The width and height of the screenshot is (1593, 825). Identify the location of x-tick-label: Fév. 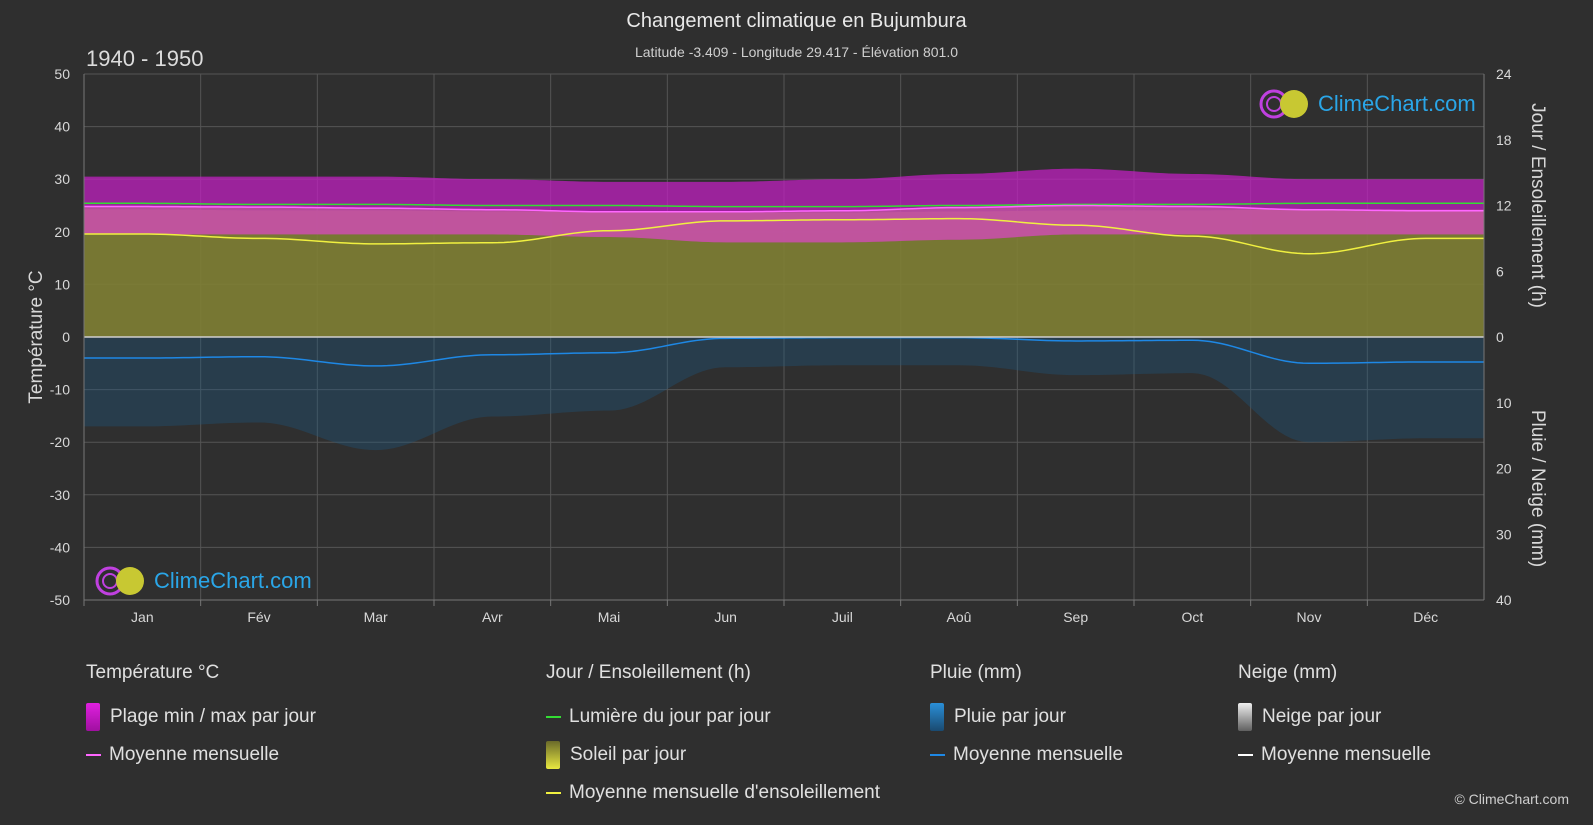
(258, 617).